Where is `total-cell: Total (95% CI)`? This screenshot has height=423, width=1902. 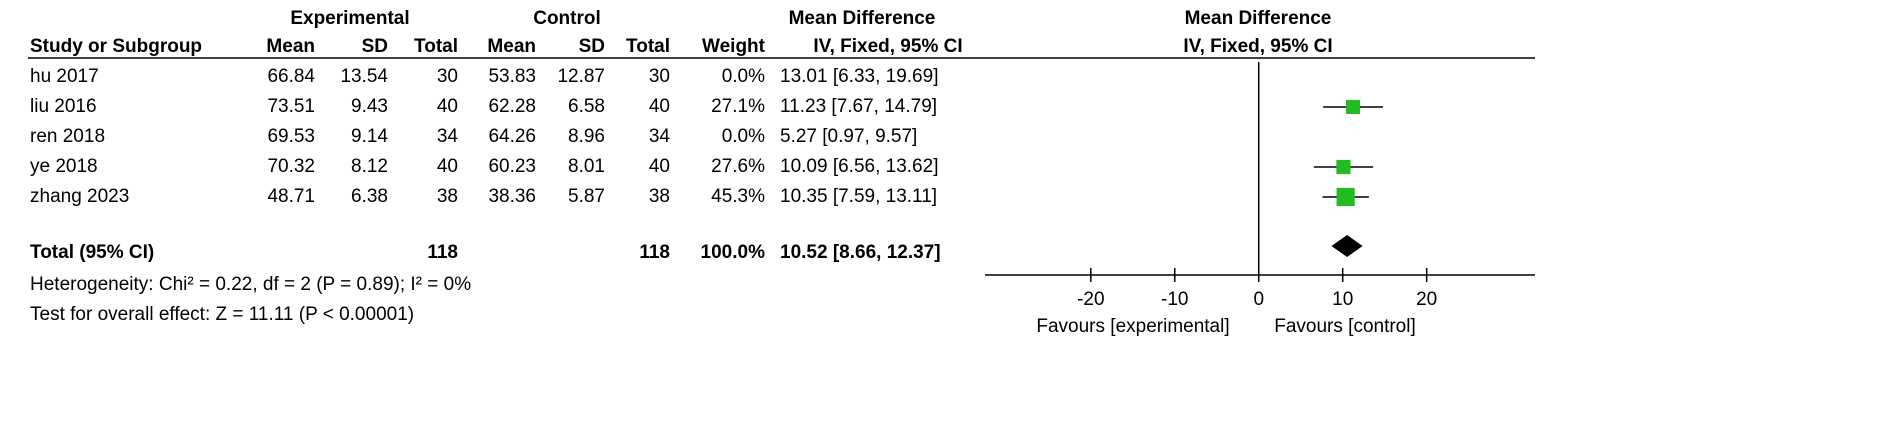
total-cell: Total (95% CI) is located at coordinates (92, 252).